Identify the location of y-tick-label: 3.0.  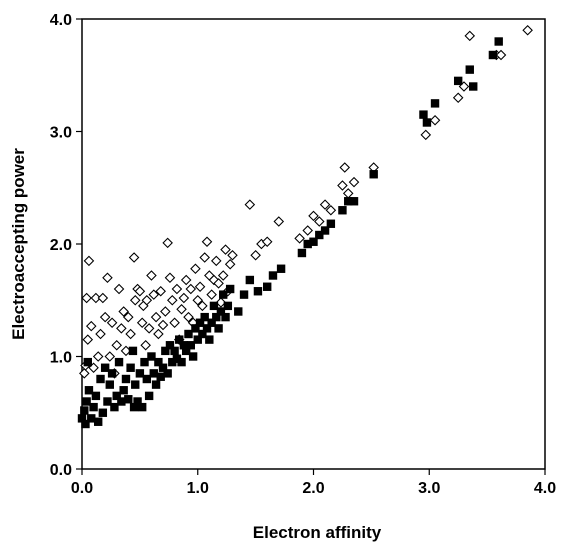
(61, 133).